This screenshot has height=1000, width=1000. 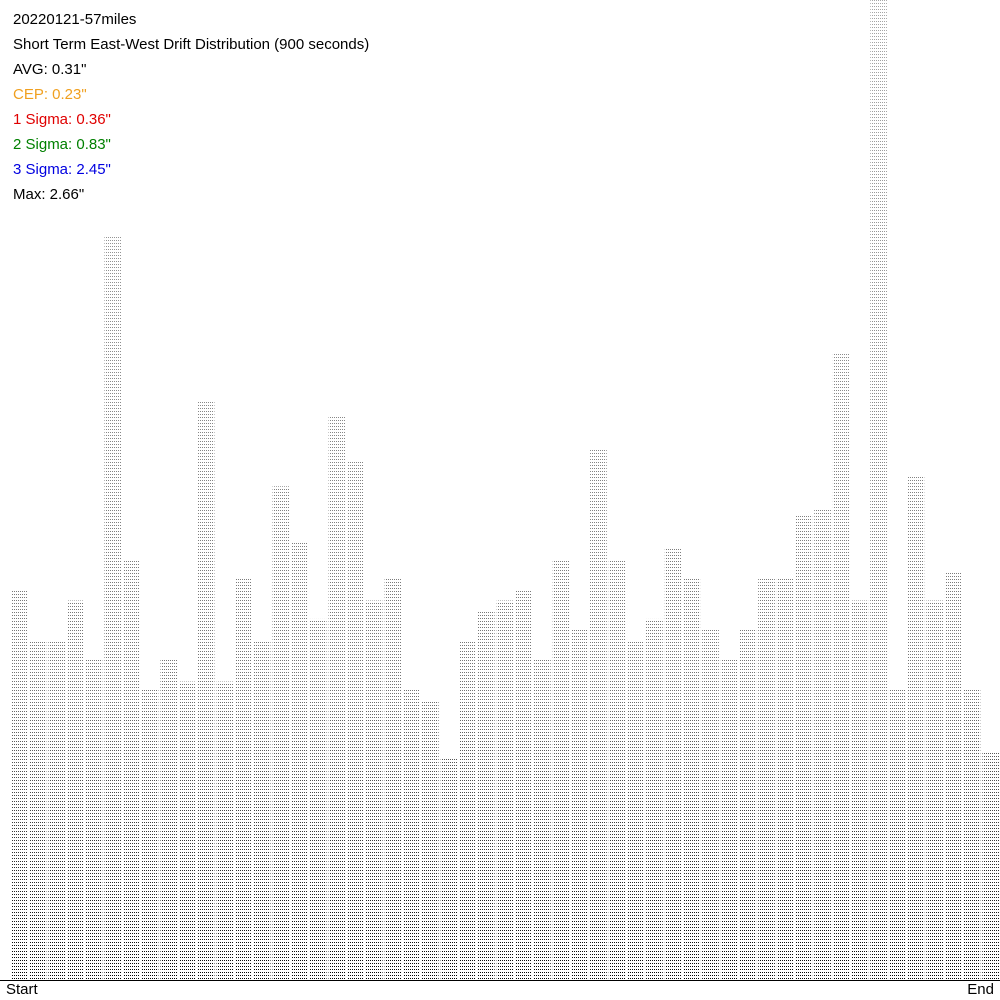 What do you see at coordinates (48, 194) in the screenshot?
I see `stat-line: Max: 2.66"` at bounding box center [48, 194].